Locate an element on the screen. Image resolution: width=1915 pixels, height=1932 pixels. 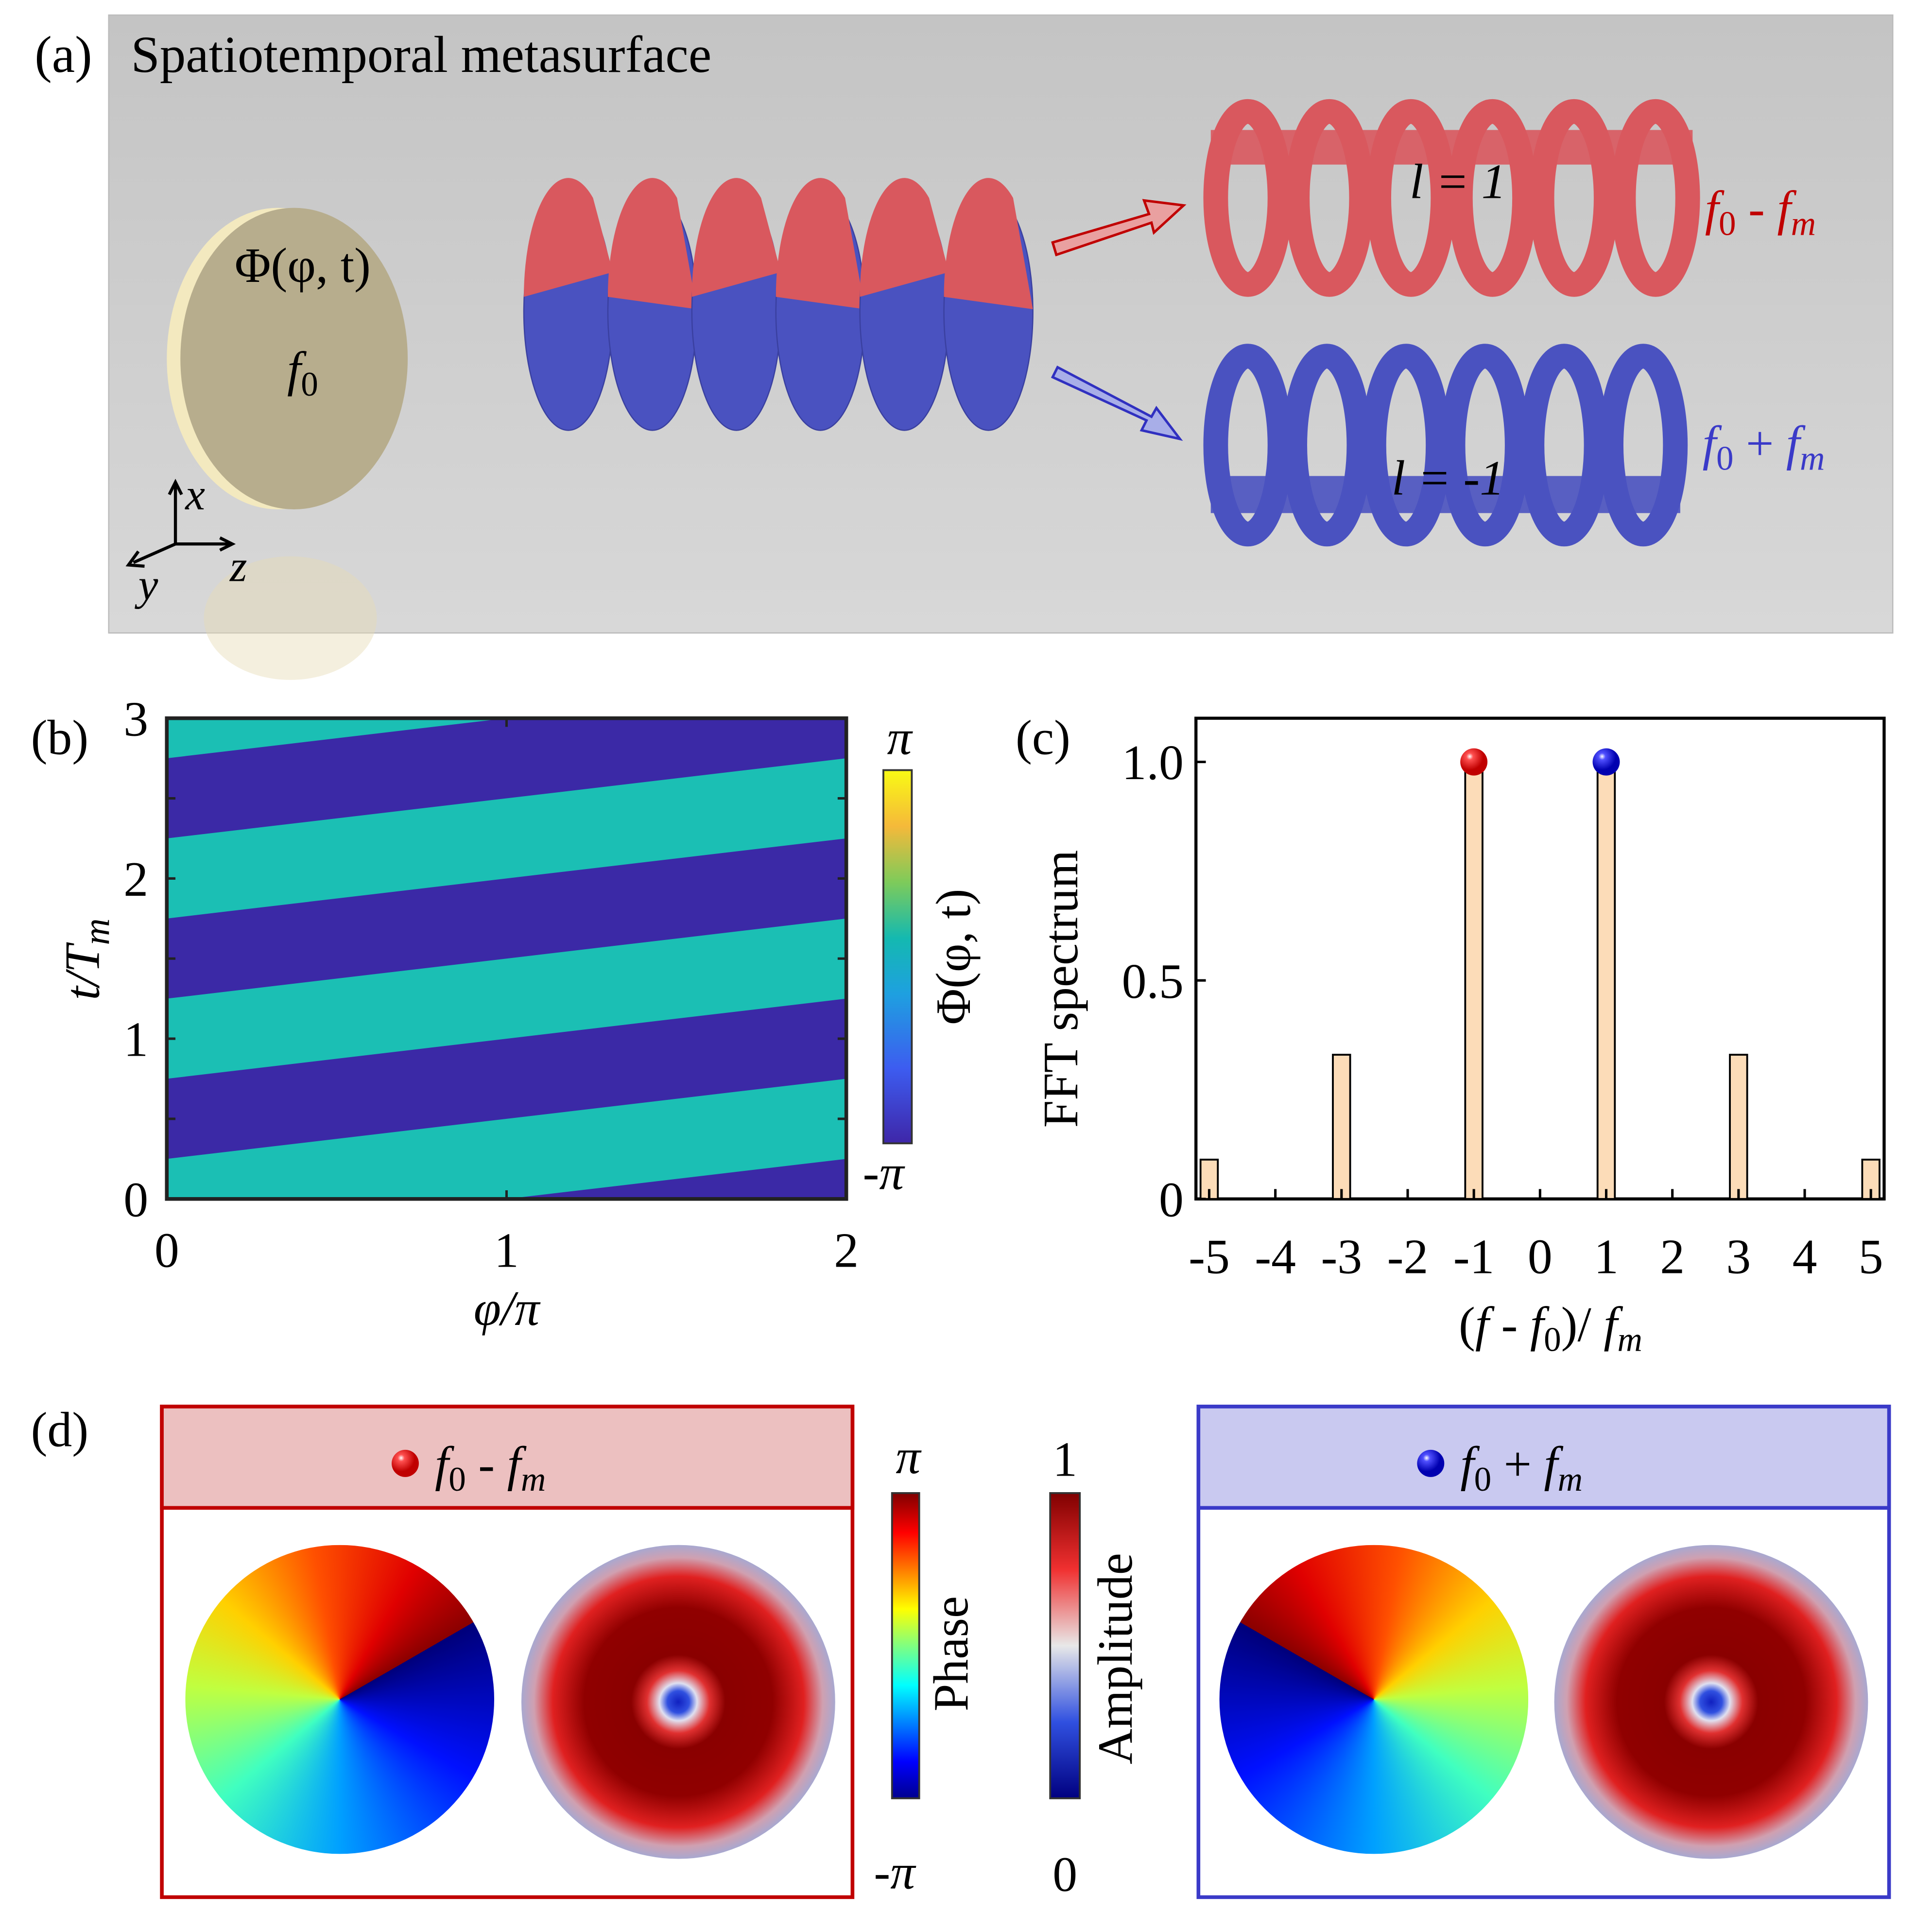
spatiotemporal-vortex-beam is located at coordinates (778, 304).